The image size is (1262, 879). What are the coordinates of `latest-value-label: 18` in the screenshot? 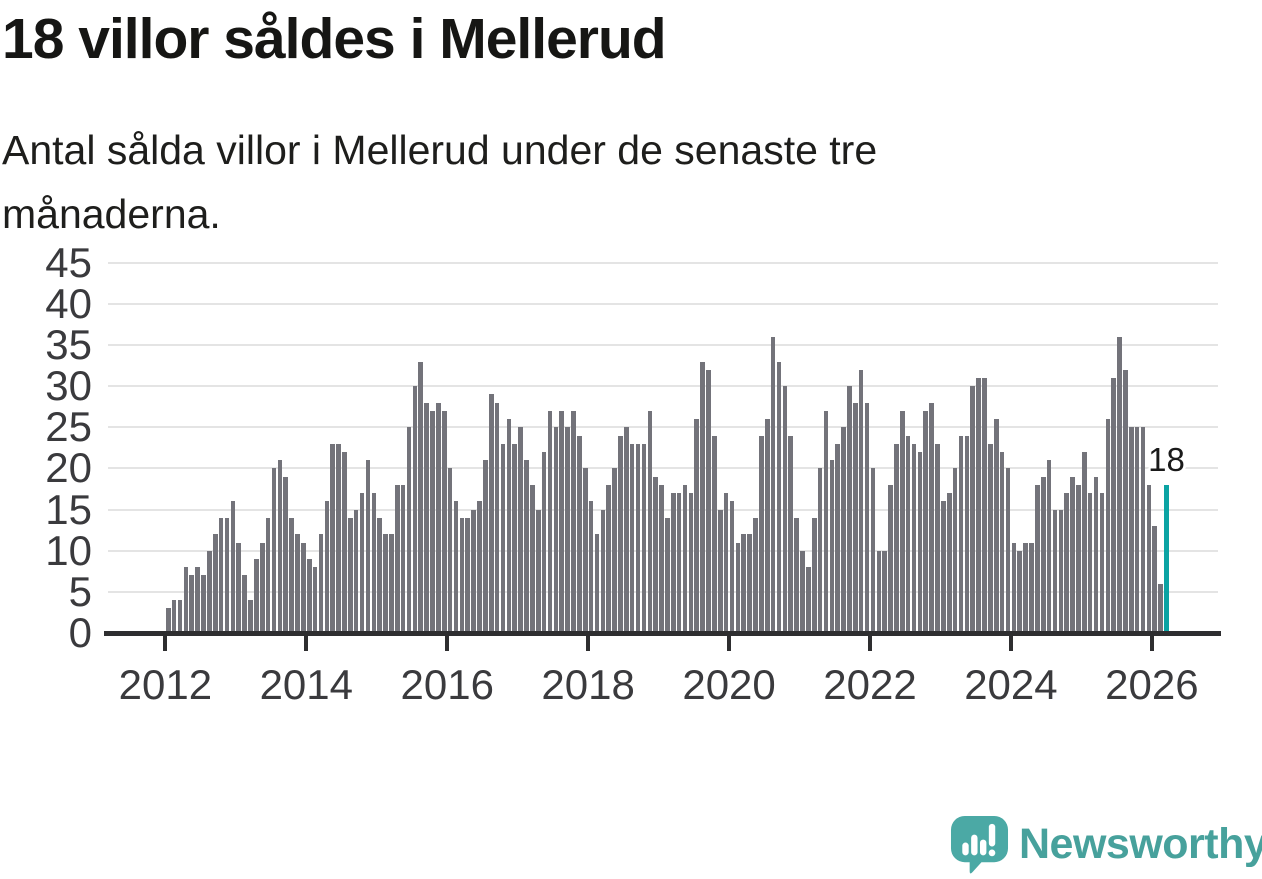 It's located at (1166, 459).